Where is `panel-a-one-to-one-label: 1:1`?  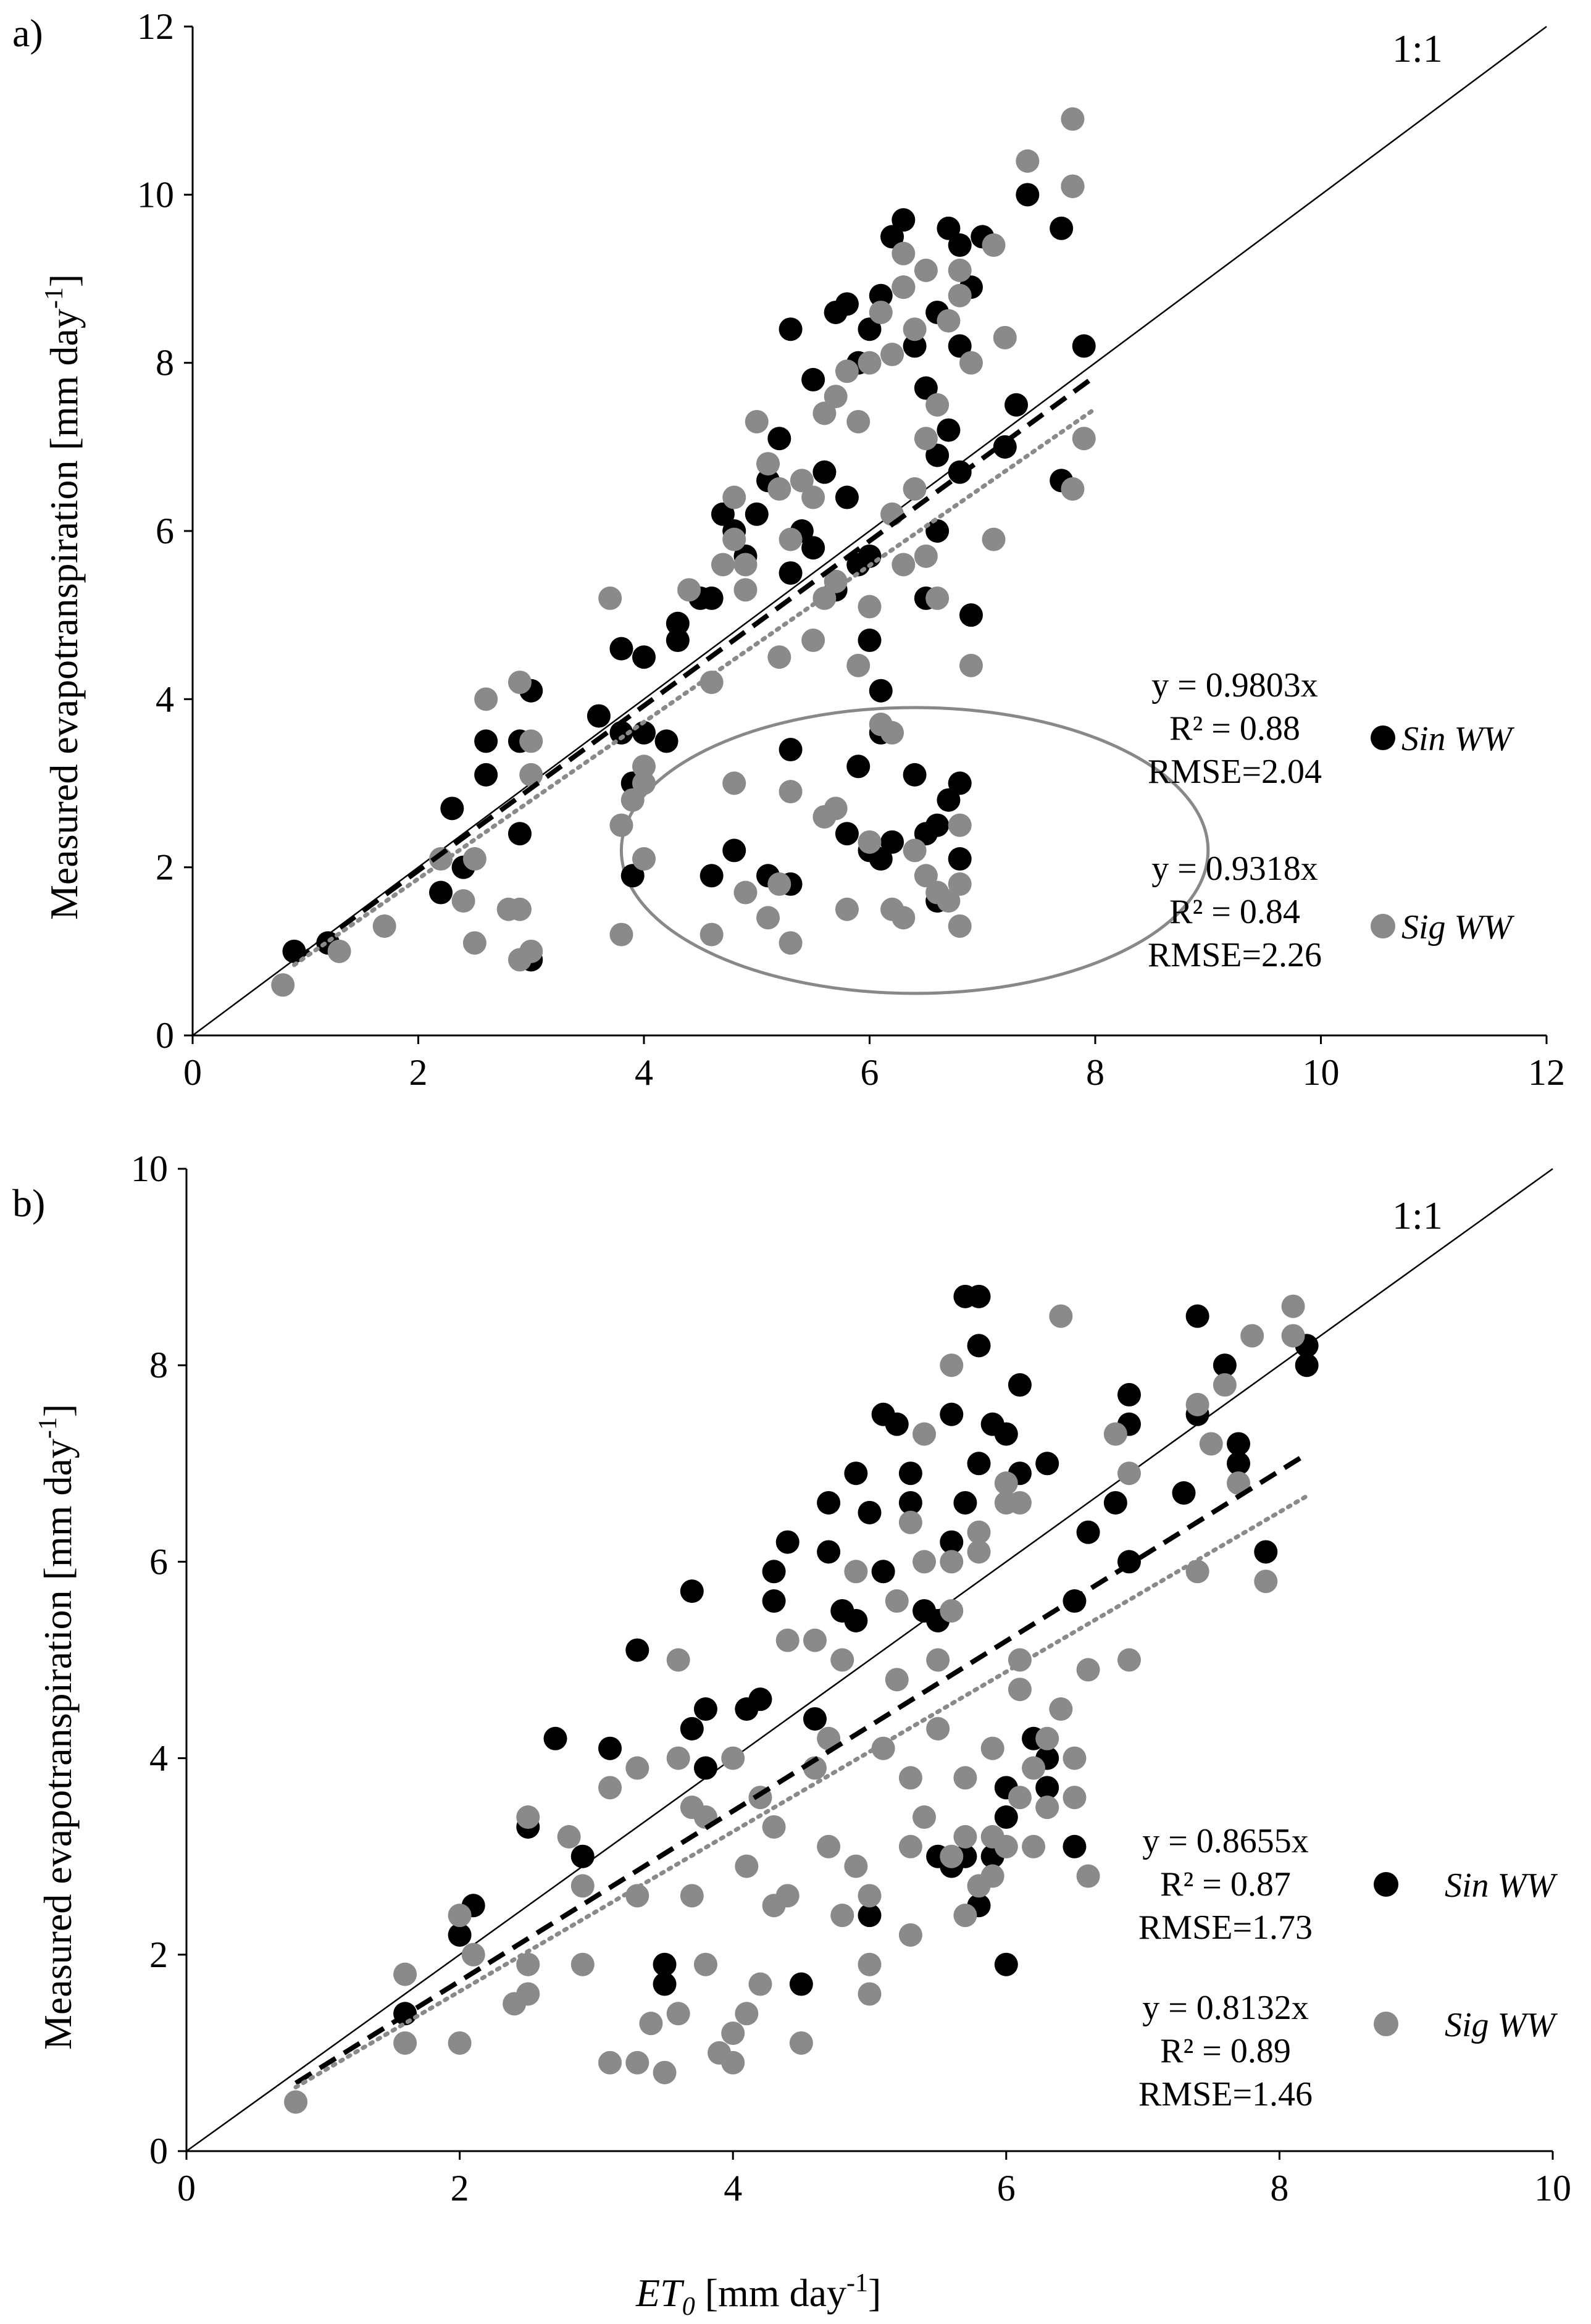
panel-a-one-to-one-label: 1:1 is located at coordinates (1417, 48).